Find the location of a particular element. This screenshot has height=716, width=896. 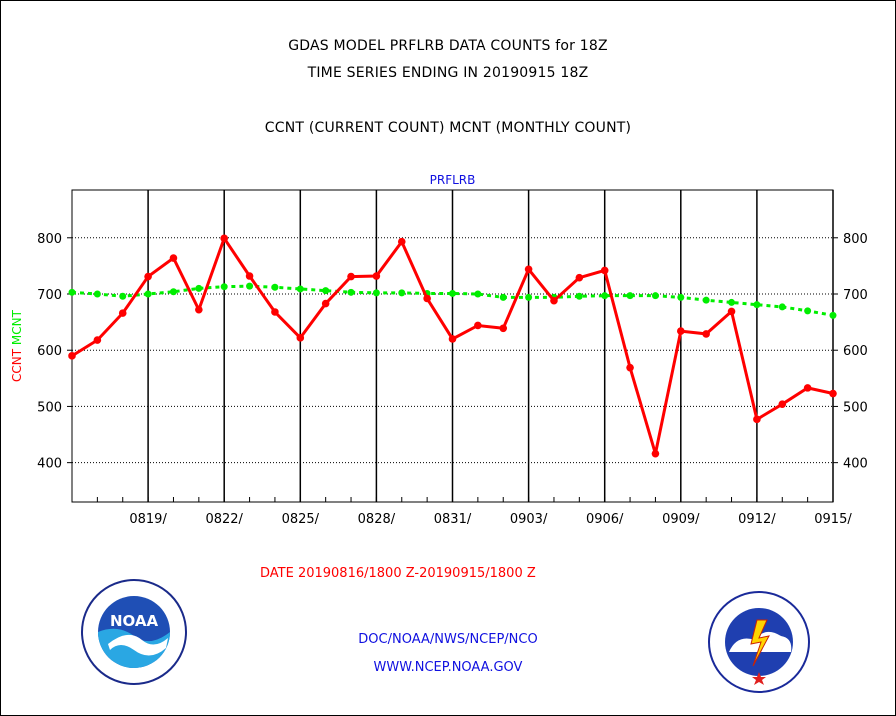

date-range-label: DATE 20190816/1800 Z-20190915/1800 Z is located at coordinates (398, 573).